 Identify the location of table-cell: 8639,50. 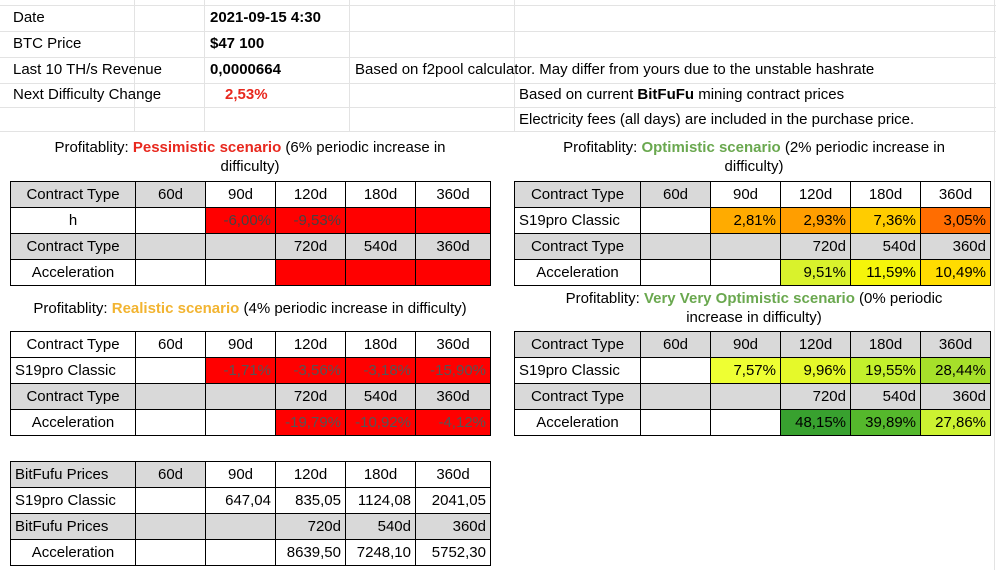
(310, 552).